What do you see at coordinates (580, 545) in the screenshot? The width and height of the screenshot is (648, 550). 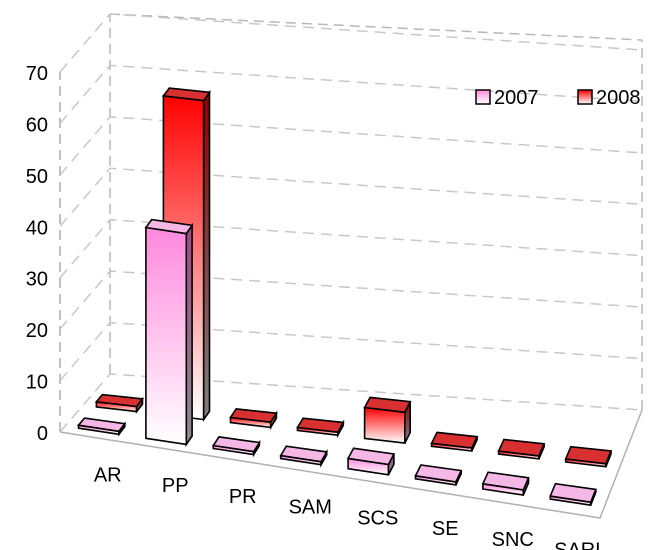 I see `x-tick-label: SARL` at bounding box center [580, 545].